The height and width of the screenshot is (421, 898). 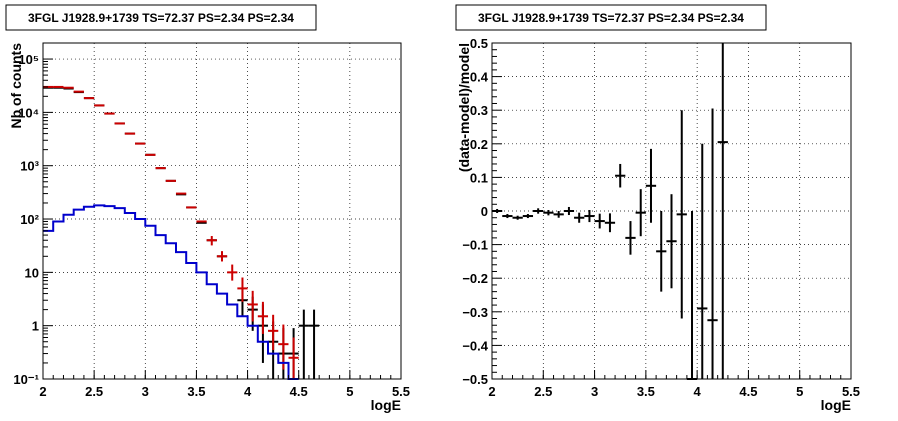 I want to click on left-ytick-label: 10², so click(x=29, y=219).